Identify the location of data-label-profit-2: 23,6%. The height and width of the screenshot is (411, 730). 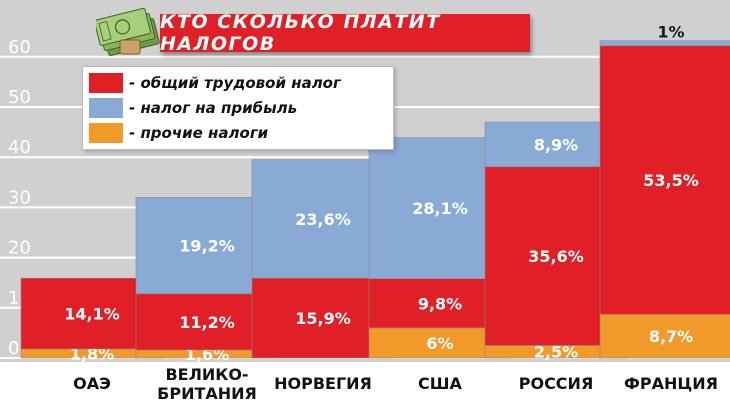
(323, 219).